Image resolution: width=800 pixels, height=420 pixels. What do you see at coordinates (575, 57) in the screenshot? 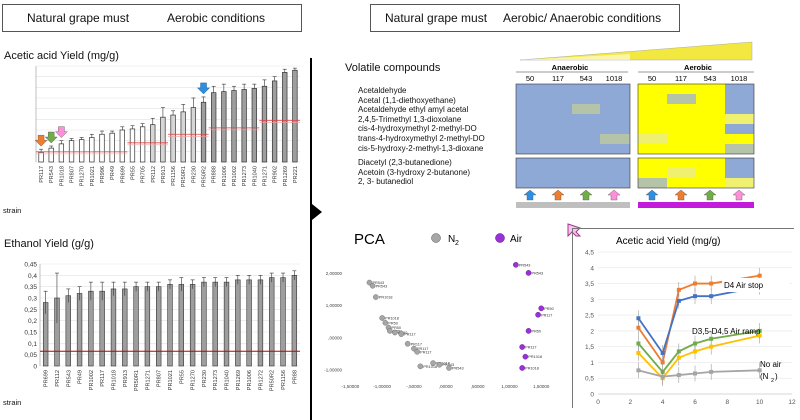
I see `aeration-gradient-shade` at bounding box center [575, 57].